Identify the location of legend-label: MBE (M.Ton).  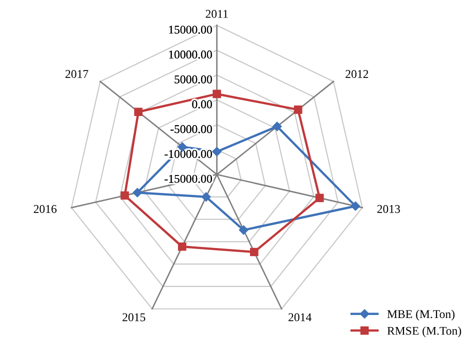
(421, 315).